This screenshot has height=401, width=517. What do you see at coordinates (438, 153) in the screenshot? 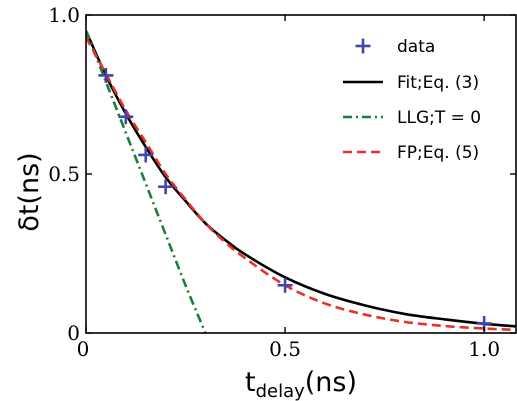
I see `legend-label: FP;Eq. (5)` at bounding box center [438, 153].